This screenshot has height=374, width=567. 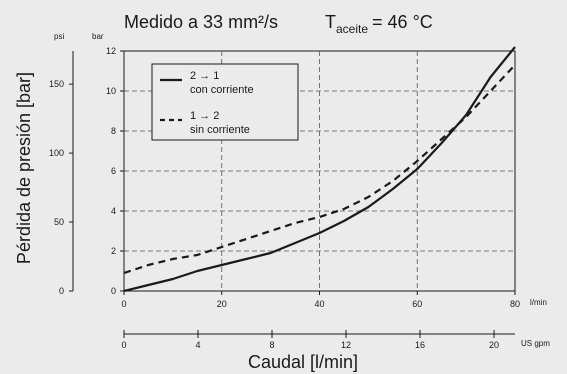 What do you see at coordinates (113, 171) in the screenshot?
I see `bar-tick-label: 6` at bounding box center [113, 171].